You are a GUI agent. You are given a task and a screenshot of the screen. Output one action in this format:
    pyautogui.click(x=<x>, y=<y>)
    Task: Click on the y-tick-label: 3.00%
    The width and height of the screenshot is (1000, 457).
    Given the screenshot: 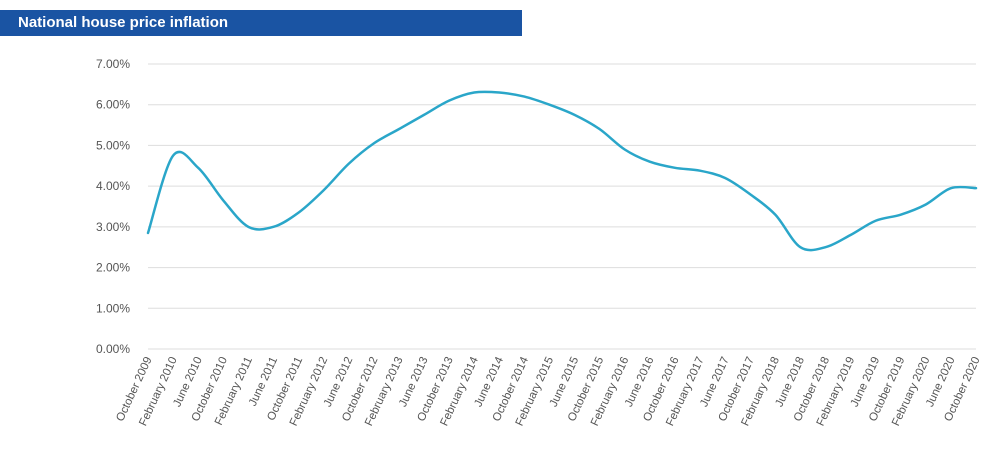 What is the action you would take?
    pyautogui.click(x=113, y=227)
    